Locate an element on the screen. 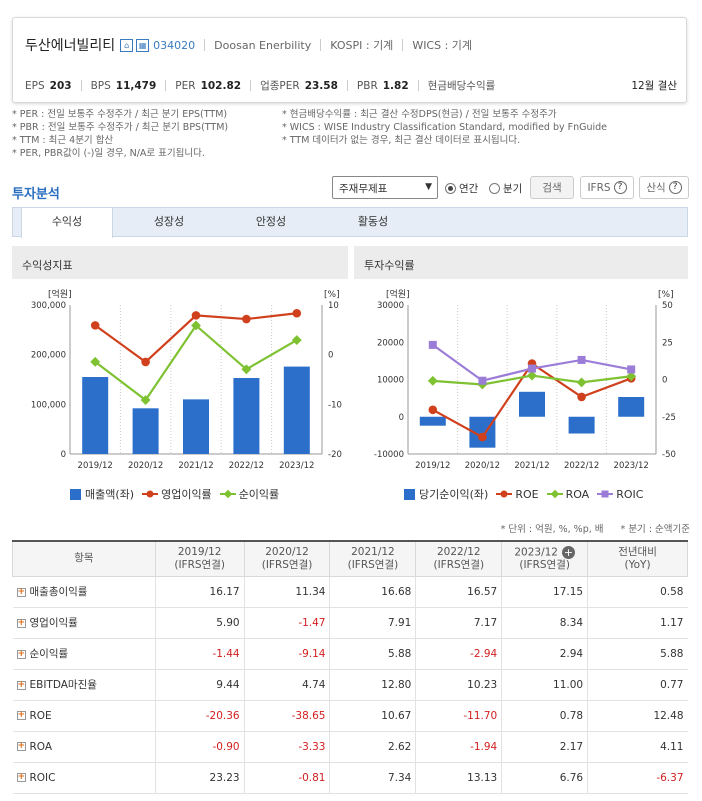 This screenshot has width=702, height=801. table-cell: 4.11 is located at coordinates (637, 747).